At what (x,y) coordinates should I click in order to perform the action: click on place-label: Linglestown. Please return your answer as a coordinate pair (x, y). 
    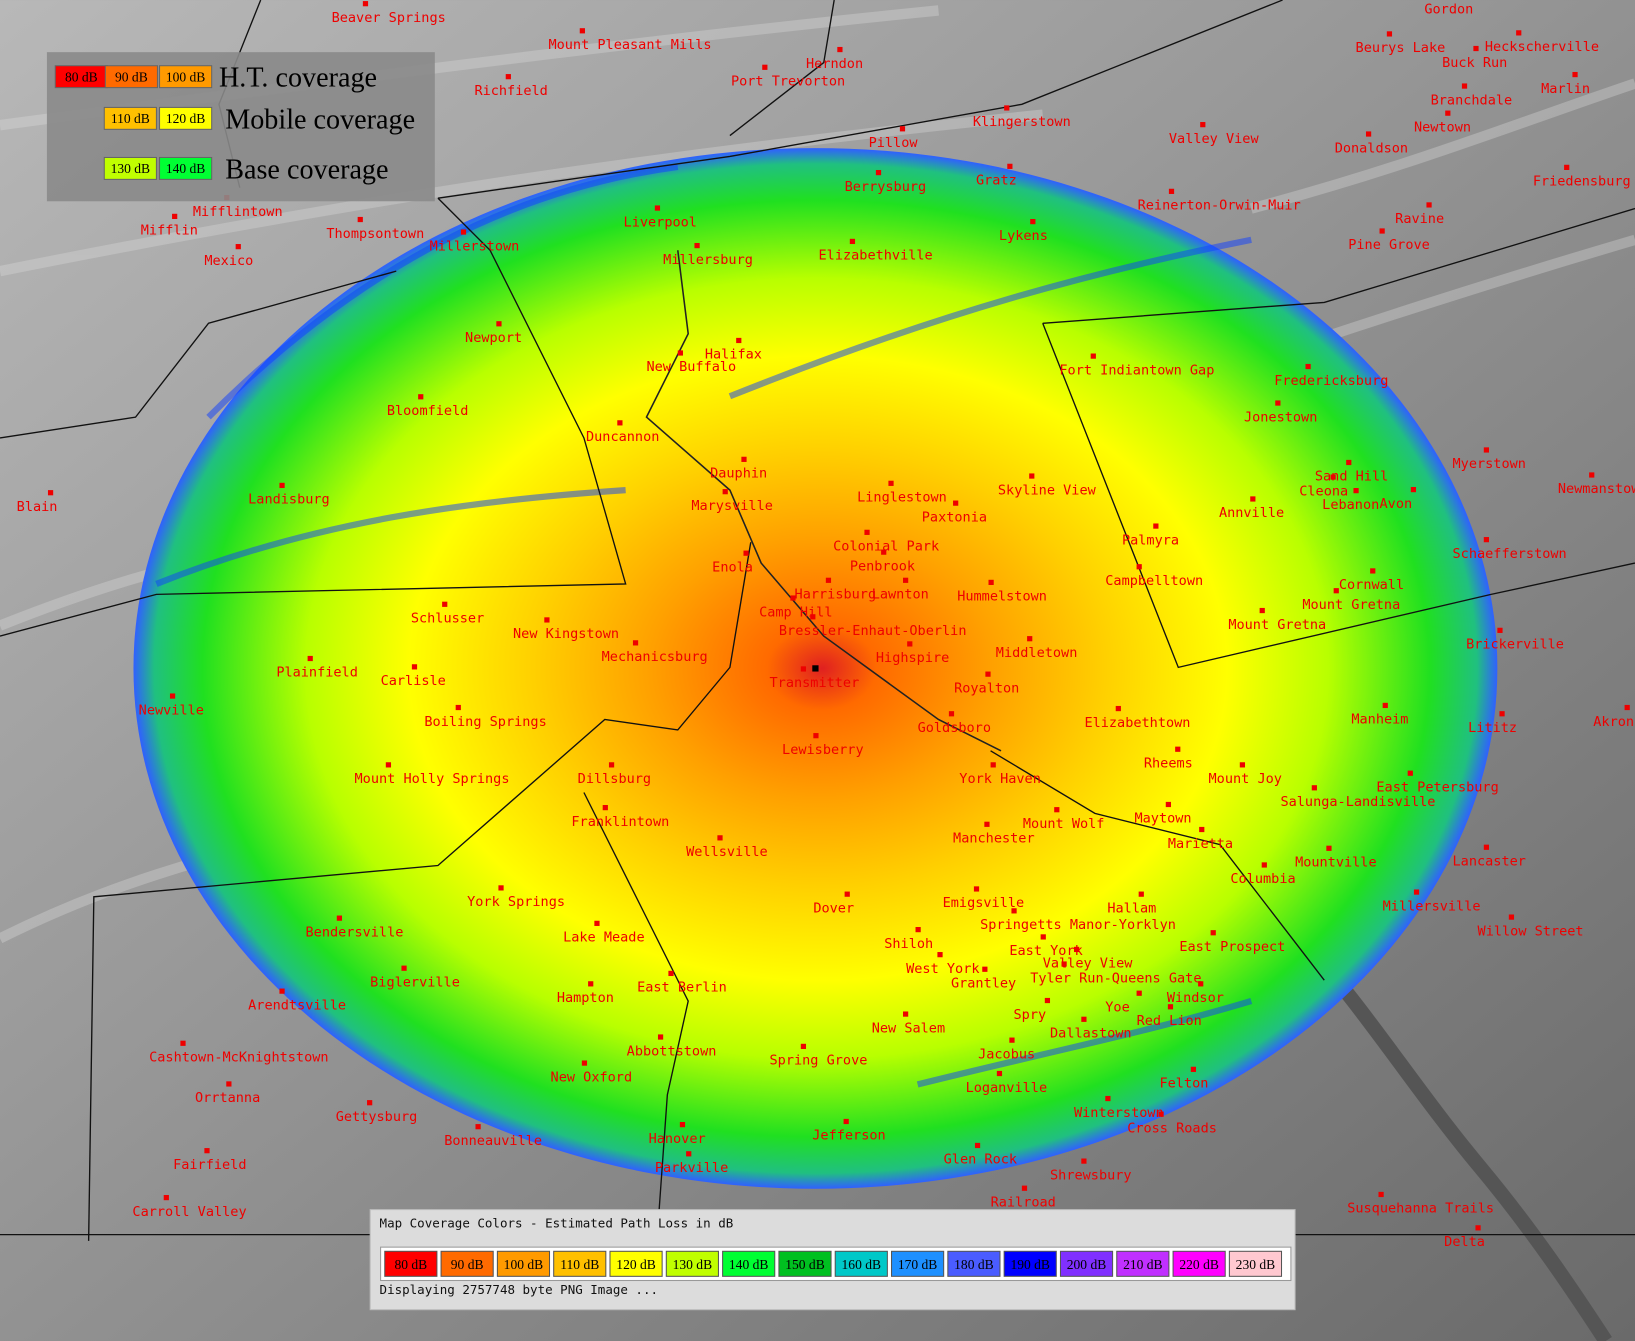
    Looking at the image, I should click on (902, 498).